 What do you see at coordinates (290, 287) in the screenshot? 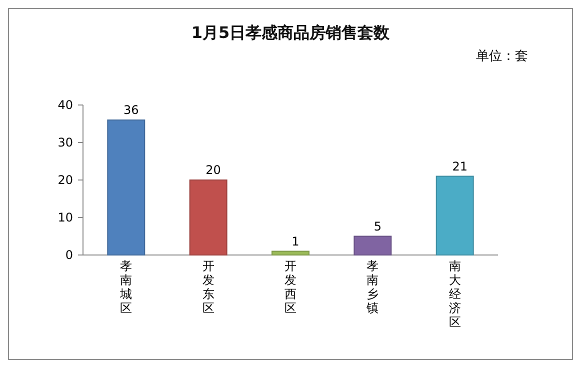
I see `x-tick-label: 开发西区` at bounding box center [290, 287].